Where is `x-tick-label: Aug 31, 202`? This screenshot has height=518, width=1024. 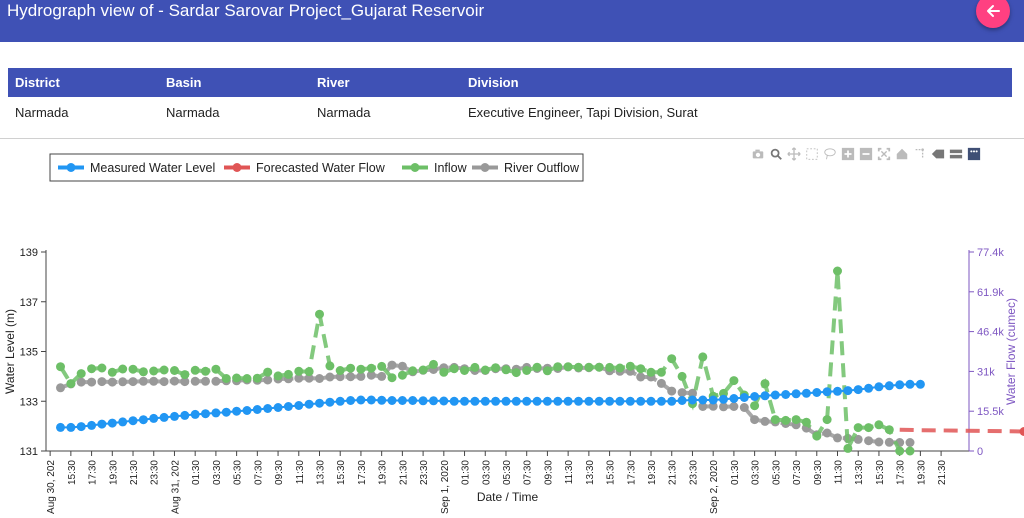 x-tick-label: Aug 31, 202 is located at coordinates (175, 487).